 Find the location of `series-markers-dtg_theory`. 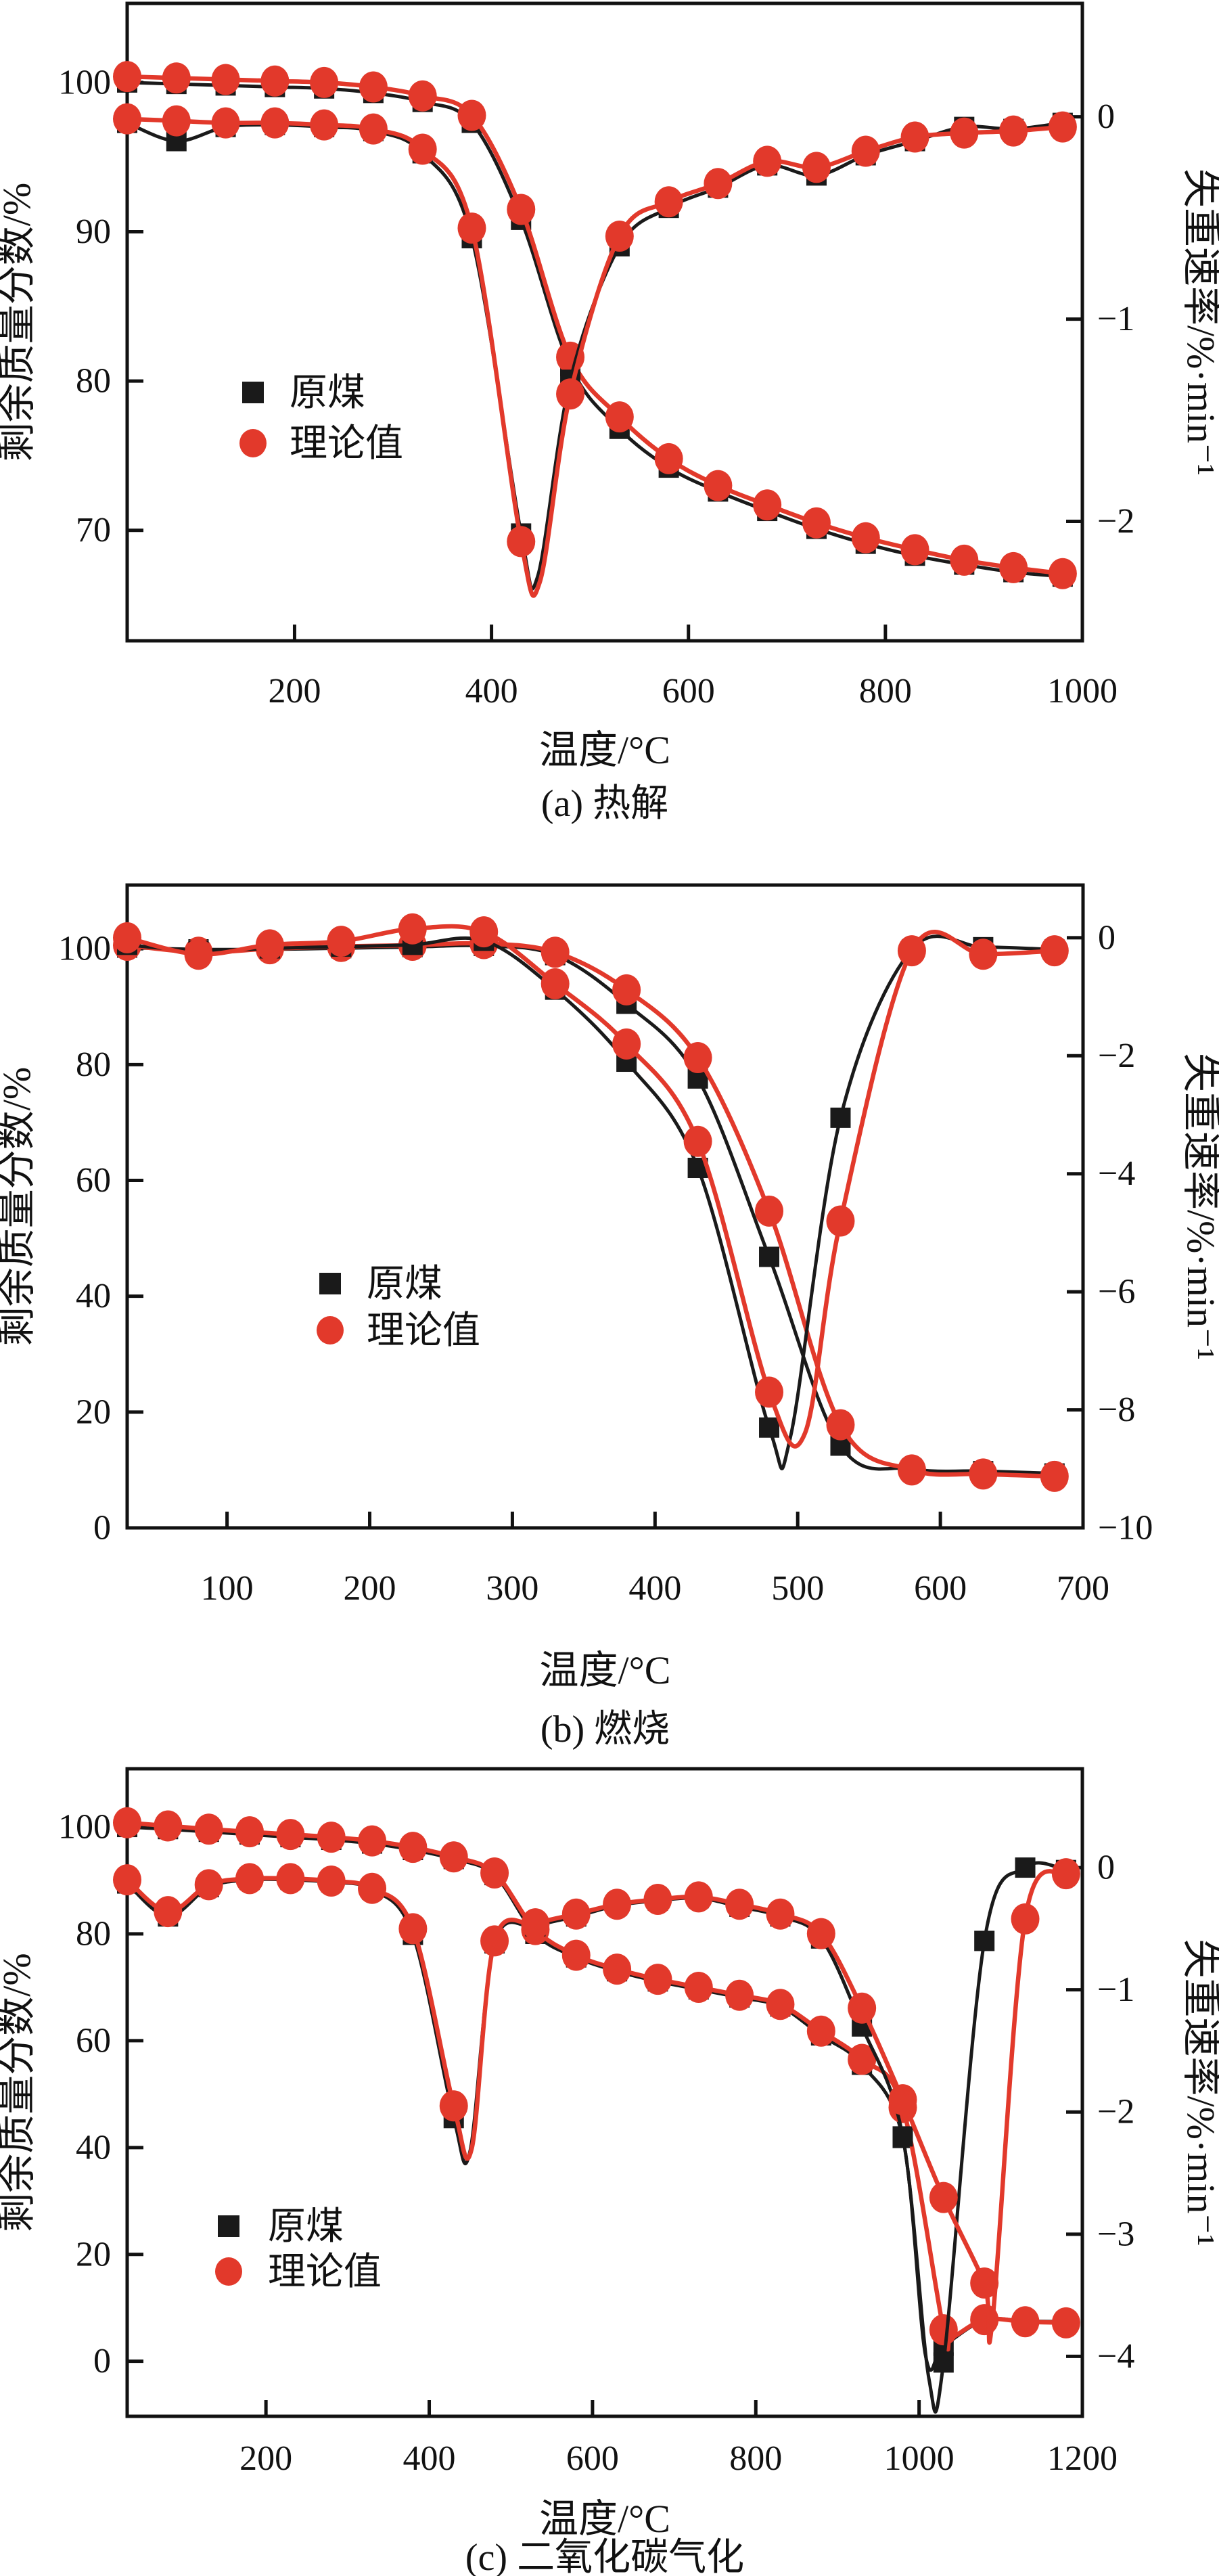

series-markers-dtg_theory is located at coordinates (595, 330).